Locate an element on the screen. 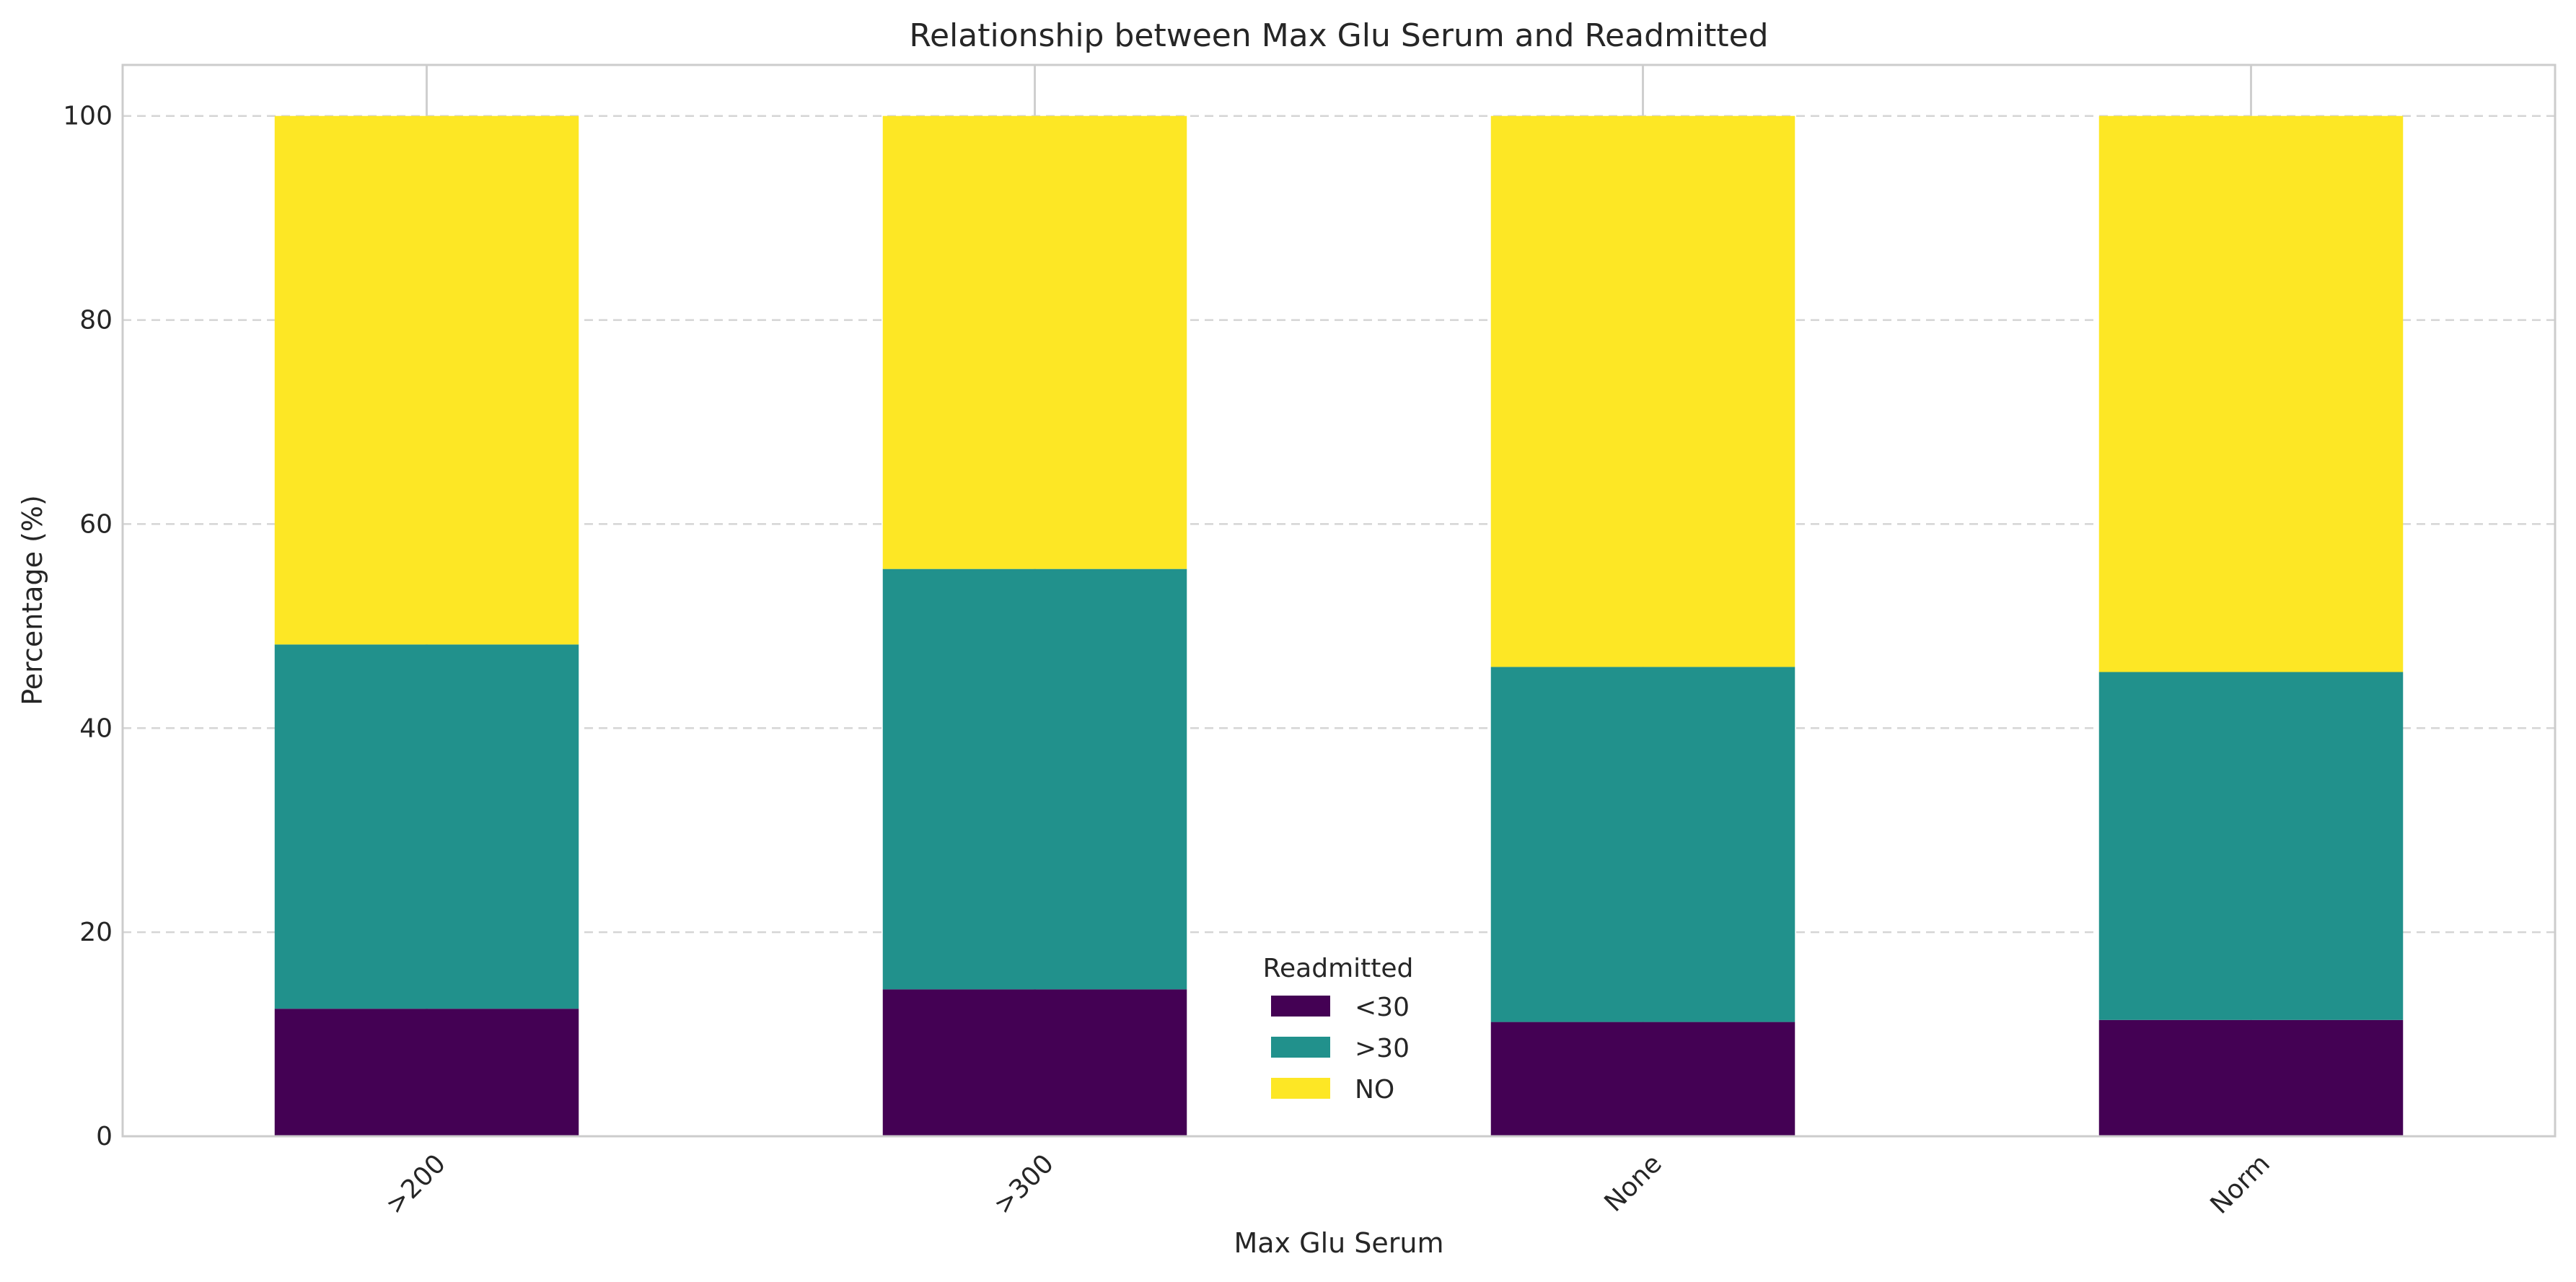  x-axis-label: Max Glu Serum is located at coordinates (1338, 1243).